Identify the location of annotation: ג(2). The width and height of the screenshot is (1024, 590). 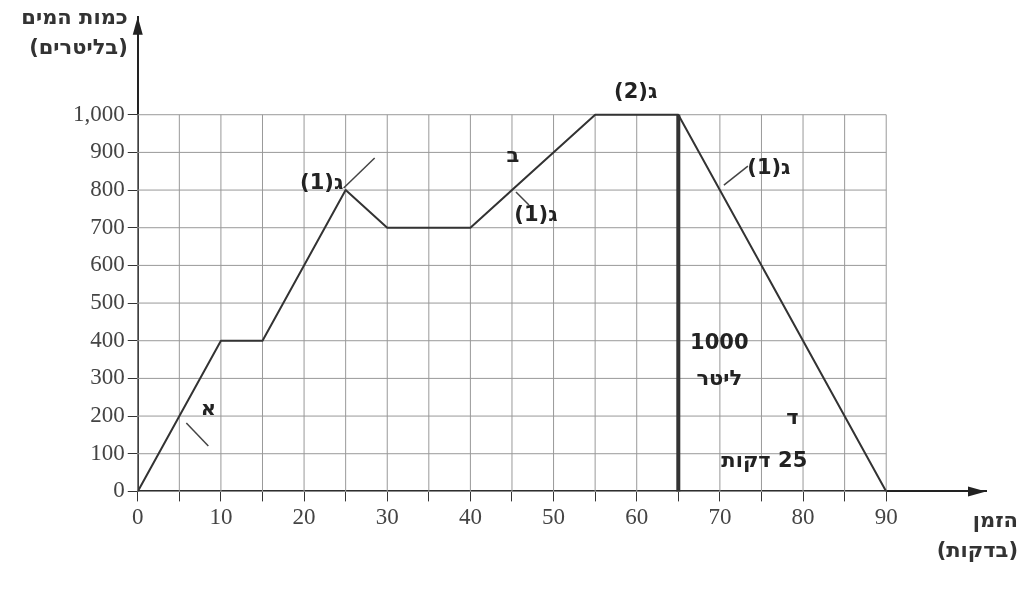
(636, 91).